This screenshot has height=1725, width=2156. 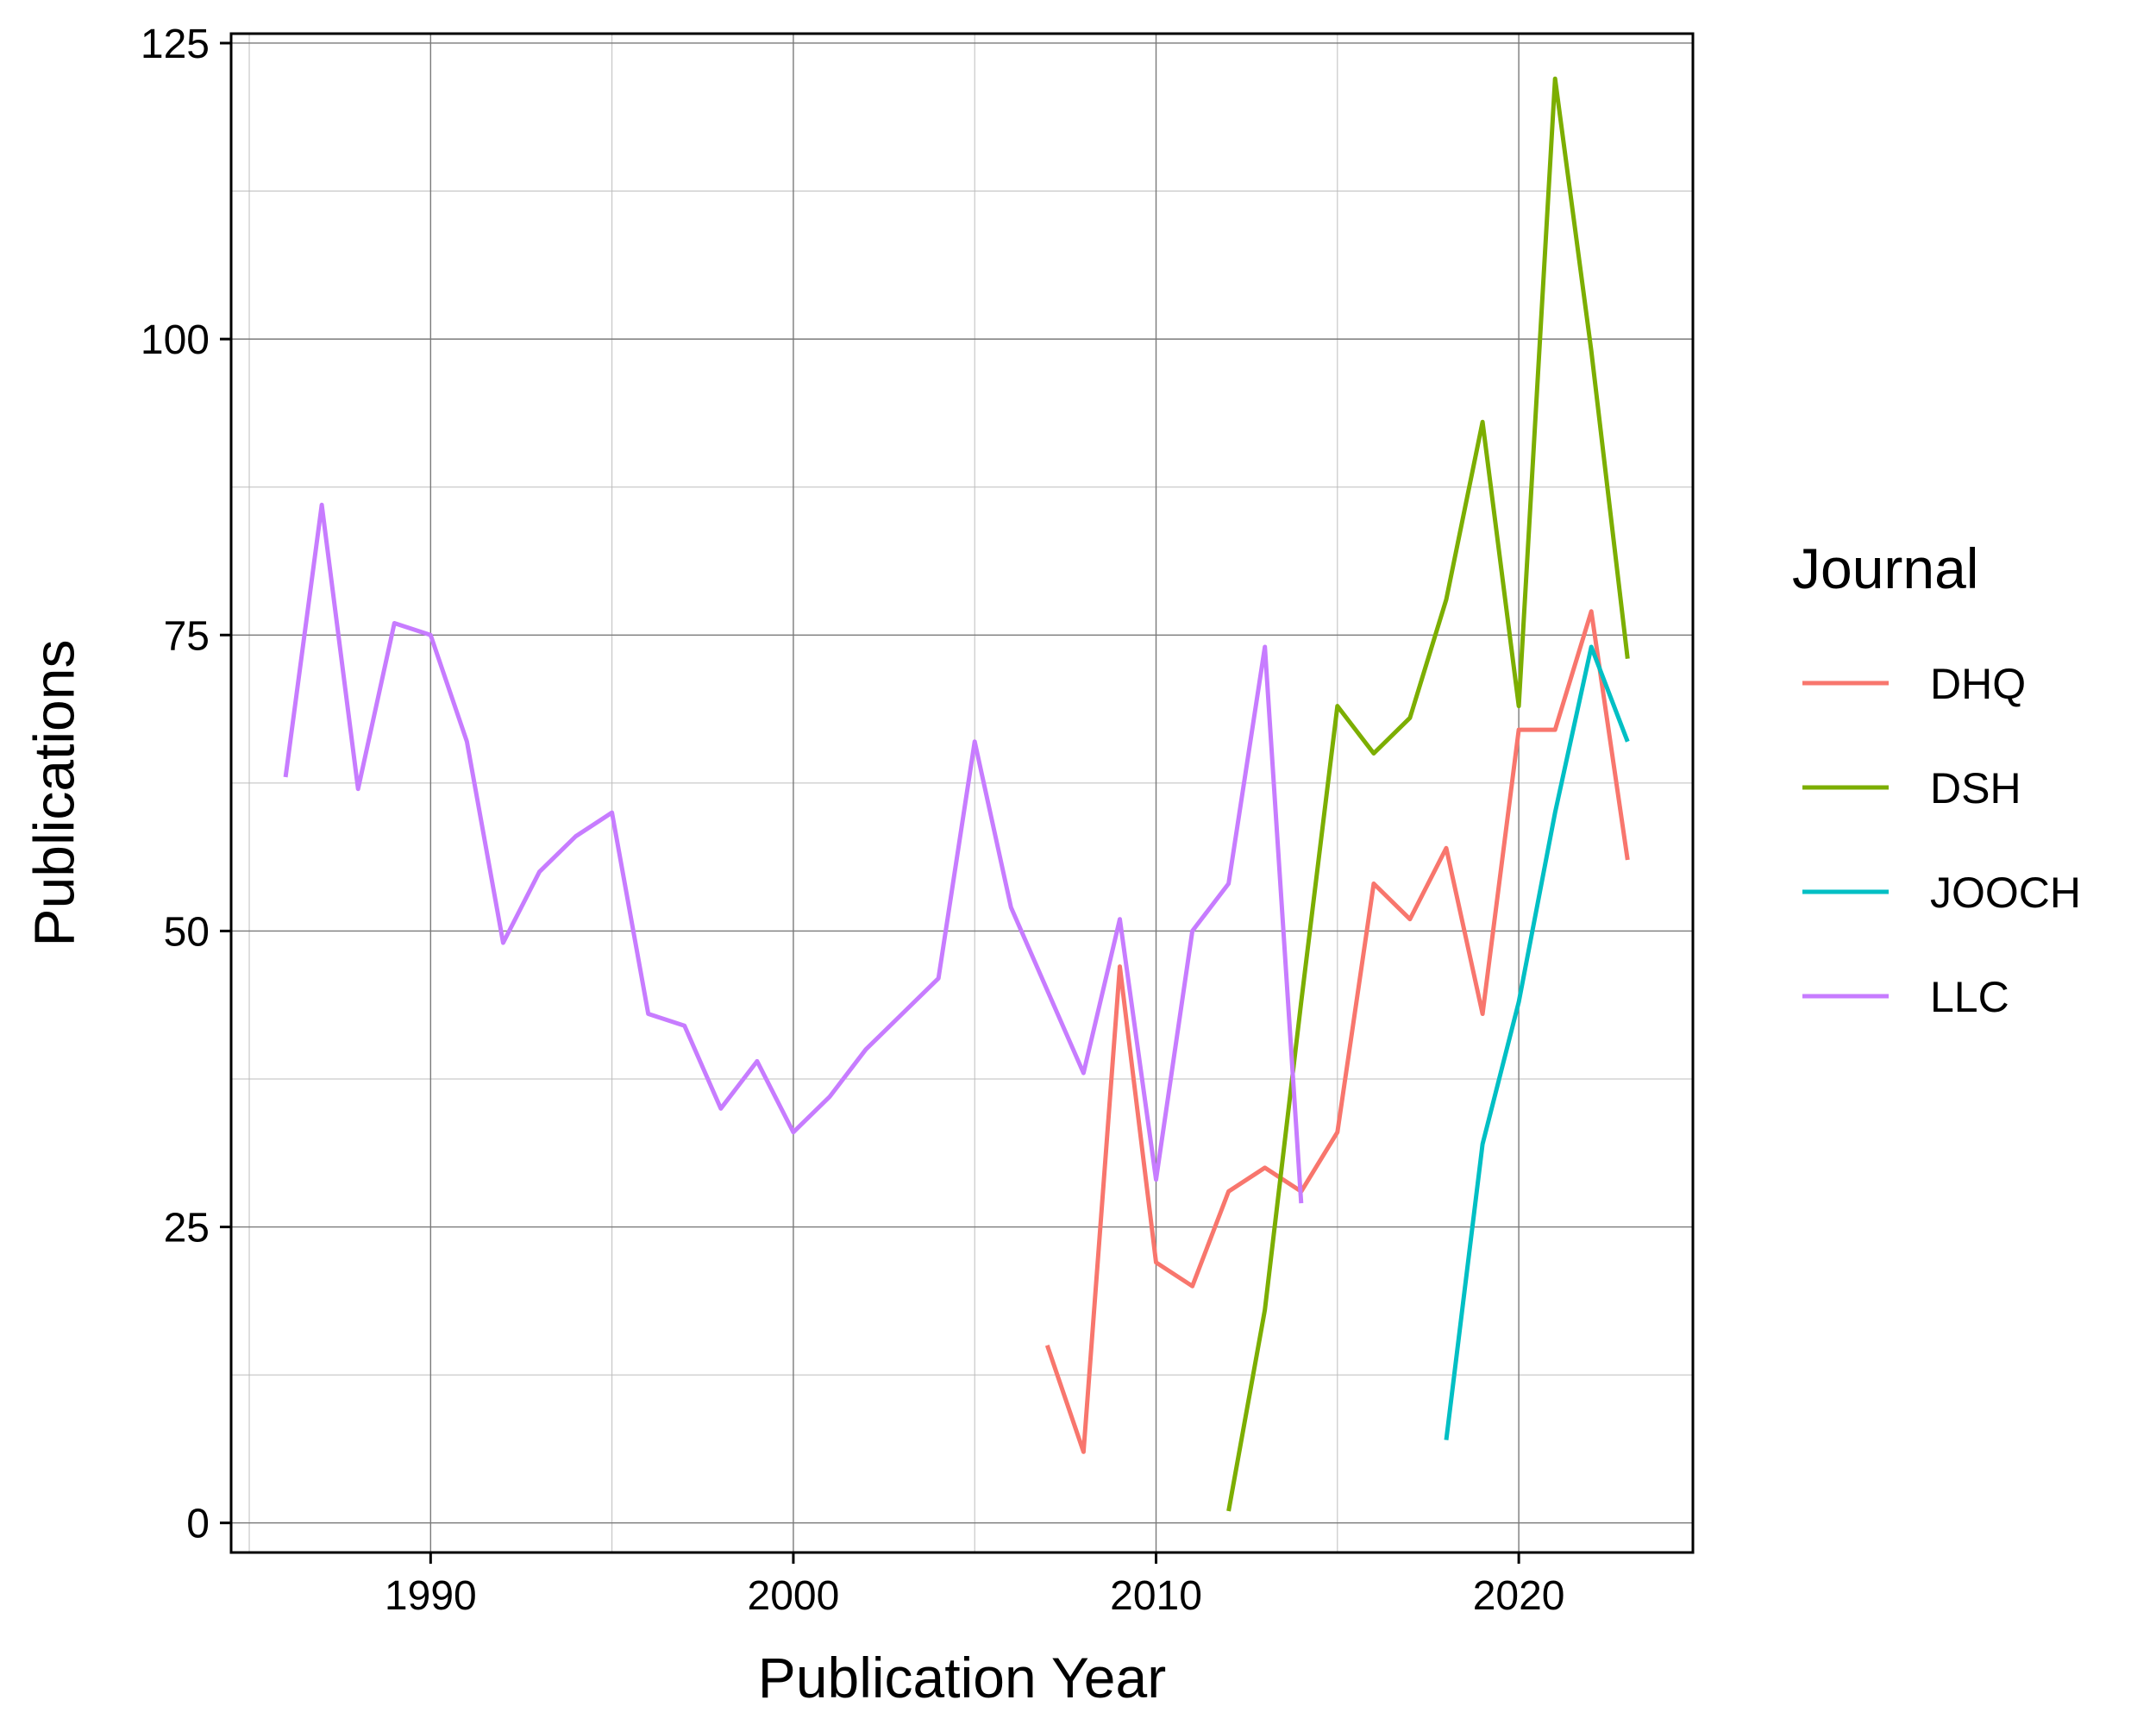 I want to click on y-tick-label: 0, so click(x=198, y=1524).